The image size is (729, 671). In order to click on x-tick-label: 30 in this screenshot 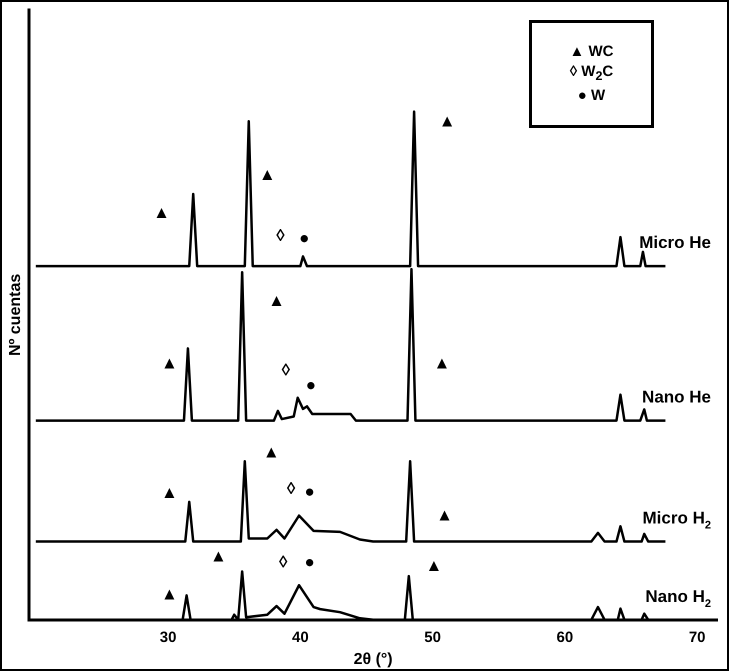, I will do `click(168, 637)`.